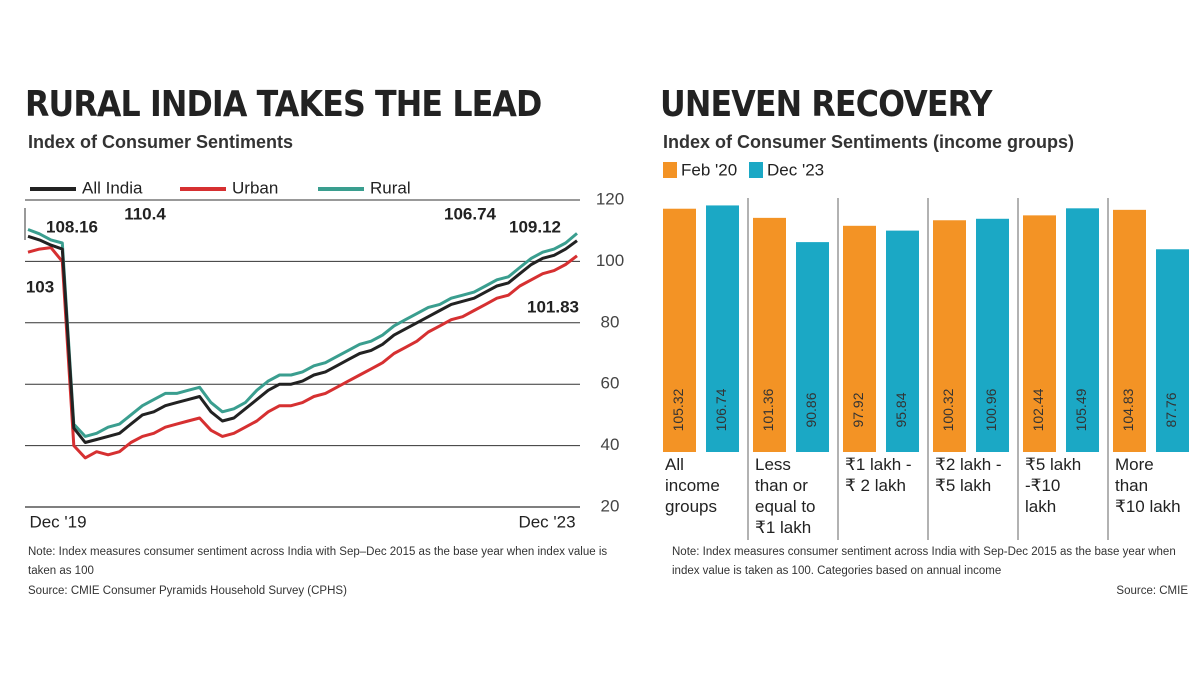 Image resolution: width=1200 pixels, height=673 pixels. Describe the element at coordinates (72, 226) in the screenshot. I see `data-label: 108.16` at that location.